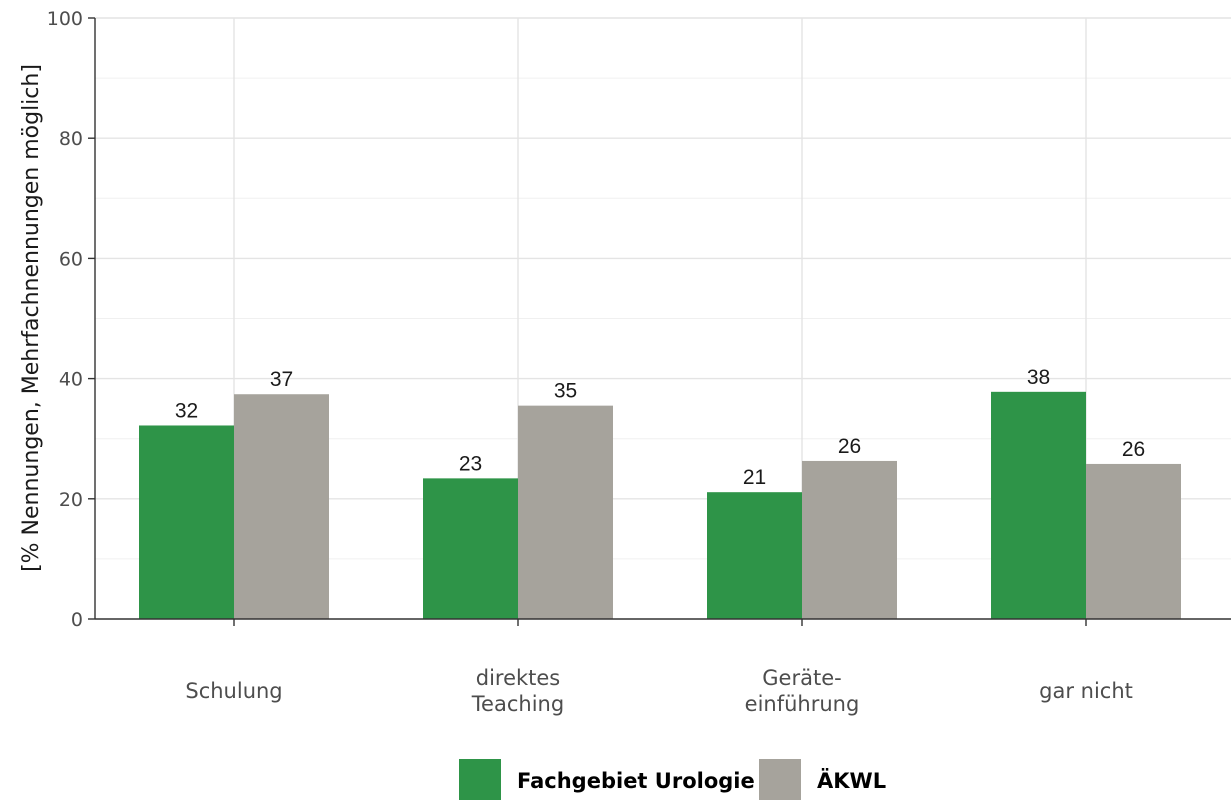  I want to click on y-tick-label: 80, so click(71, 139).